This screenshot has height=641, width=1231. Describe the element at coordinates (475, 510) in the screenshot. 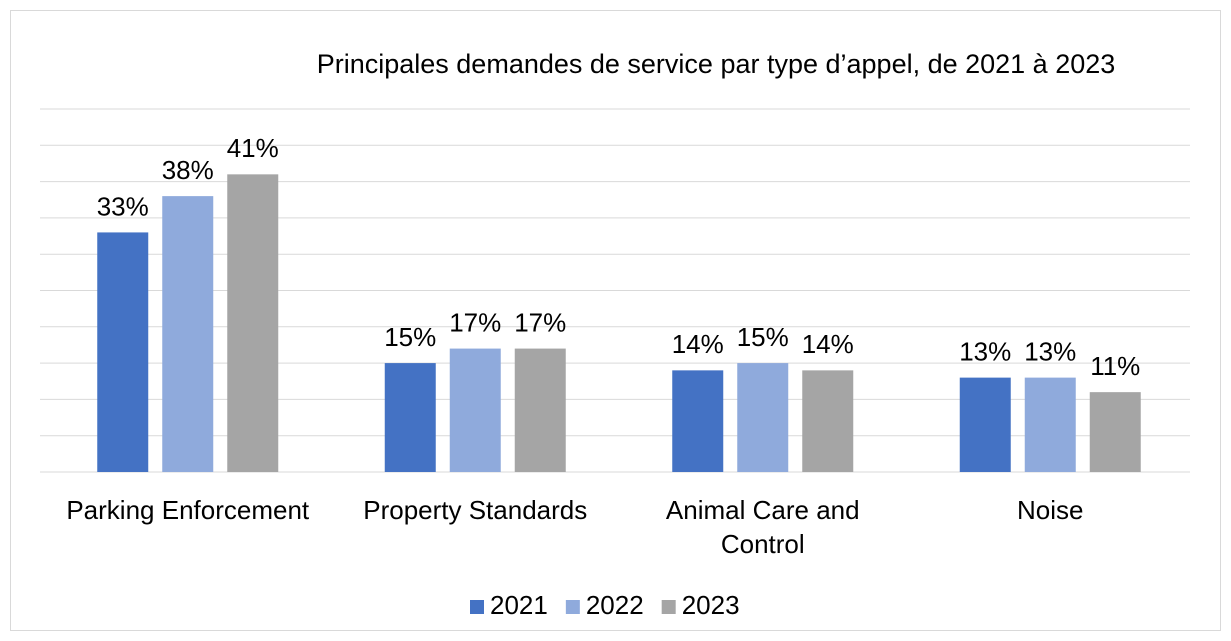

I see `x-tick-label: Property Standards` at that location.